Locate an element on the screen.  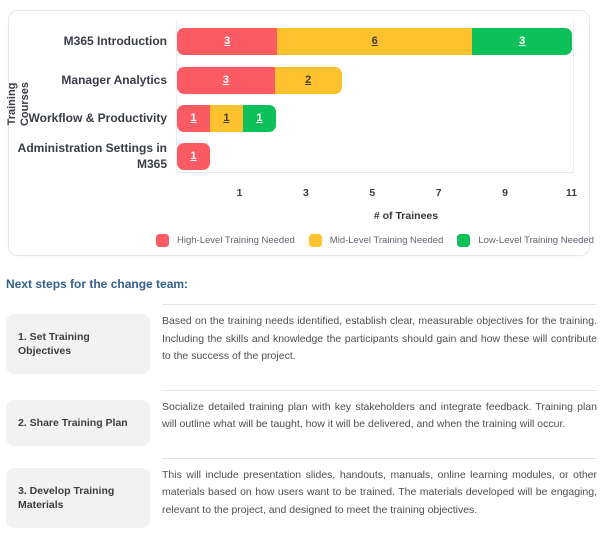
x-axis-title: # of Trainees is located at coordinates (375, 216).